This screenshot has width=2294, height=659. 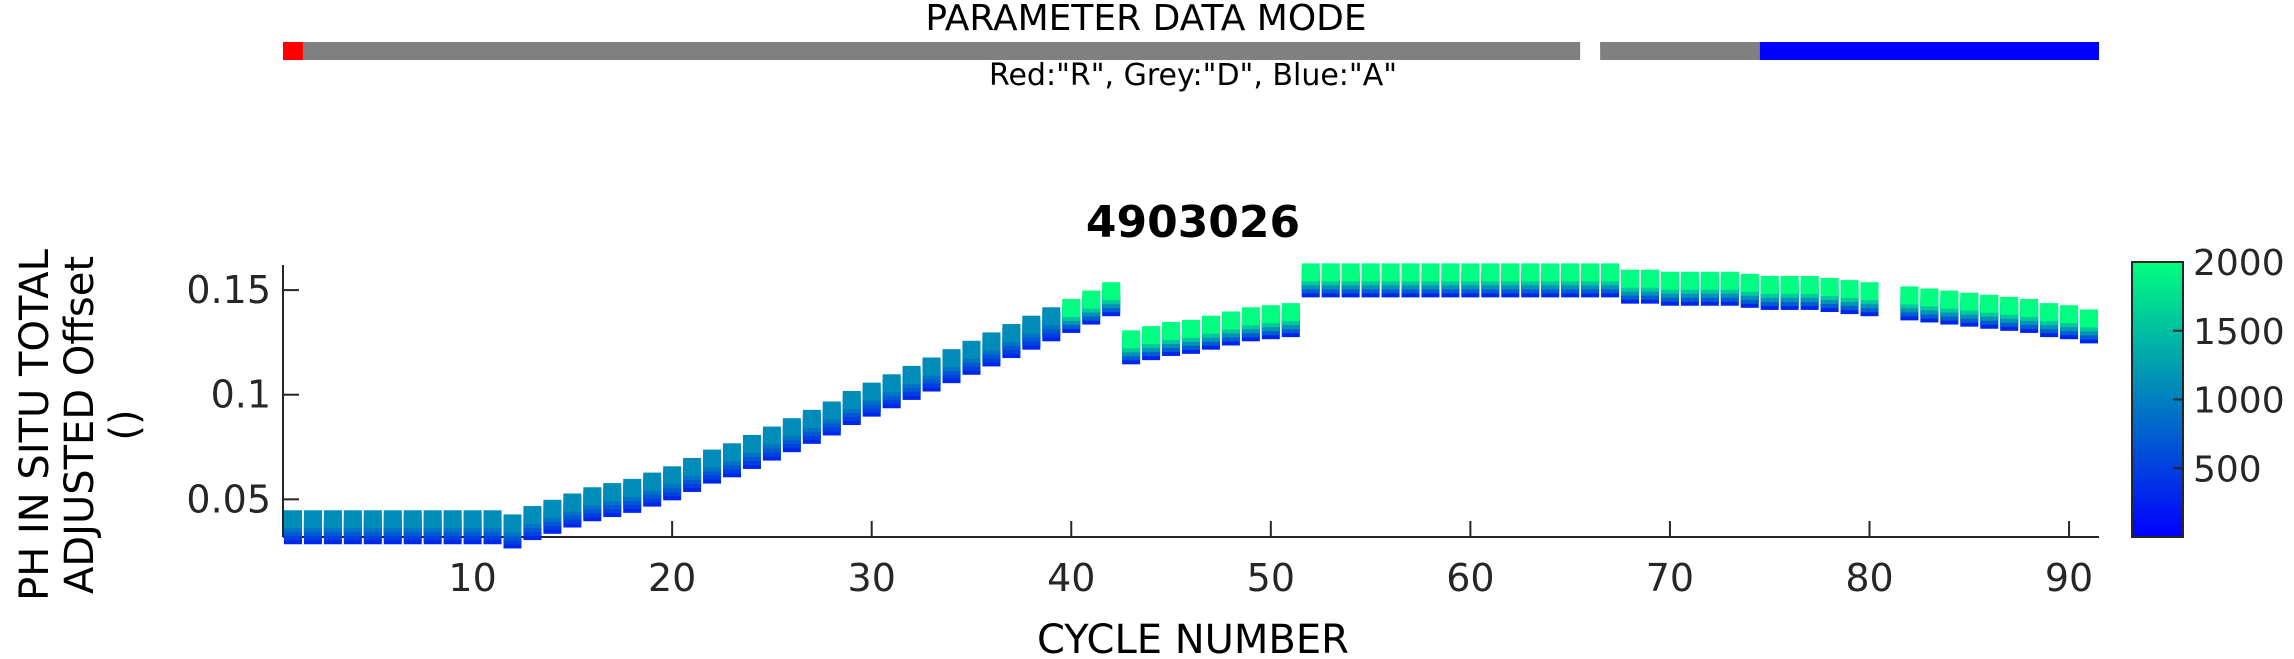 What do you see at coordinates (872, 578) in the screenshot?
I see `x-tick-label: 30` at bounding box center [872, 578].